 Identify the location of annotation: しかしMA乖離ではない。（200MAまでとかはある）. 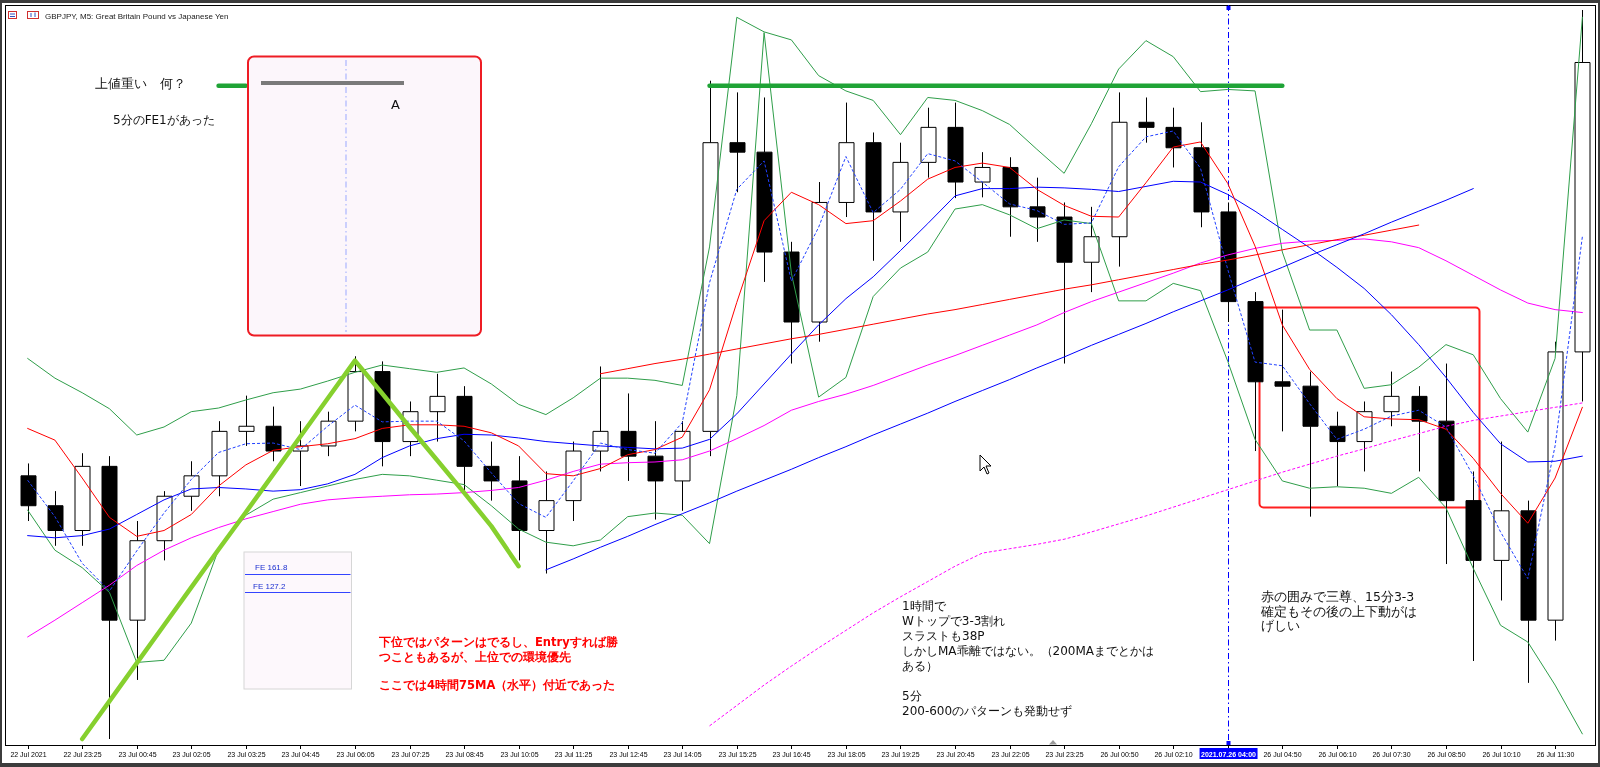
(1028, 658).